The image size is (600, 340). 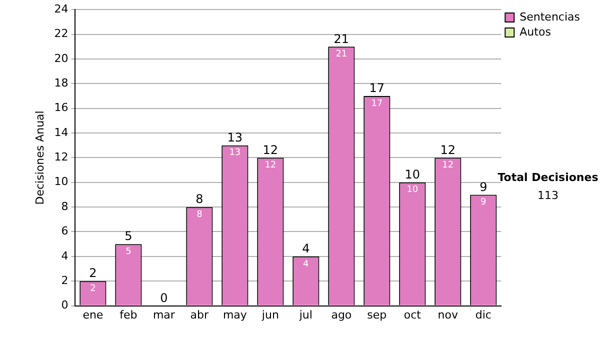 I want to click on x-tick-label: sep, so click(x=377, y=315).